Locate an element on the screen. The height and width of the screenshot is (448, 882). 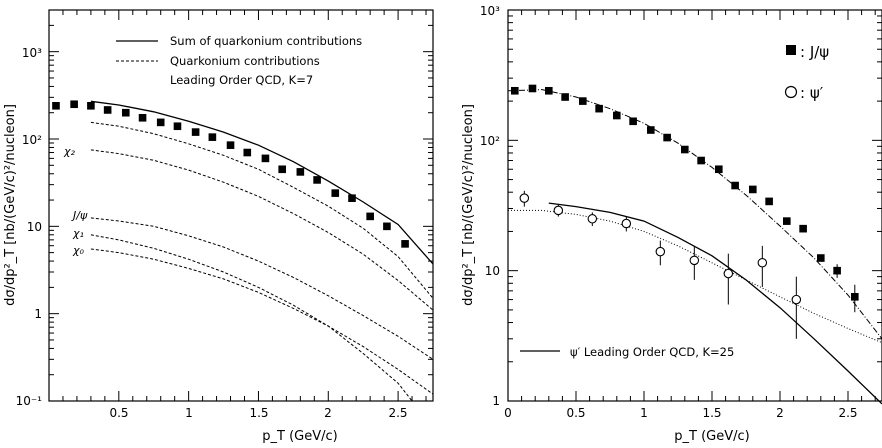
legend-filled-square-marker is located at coordinates (791, 50).